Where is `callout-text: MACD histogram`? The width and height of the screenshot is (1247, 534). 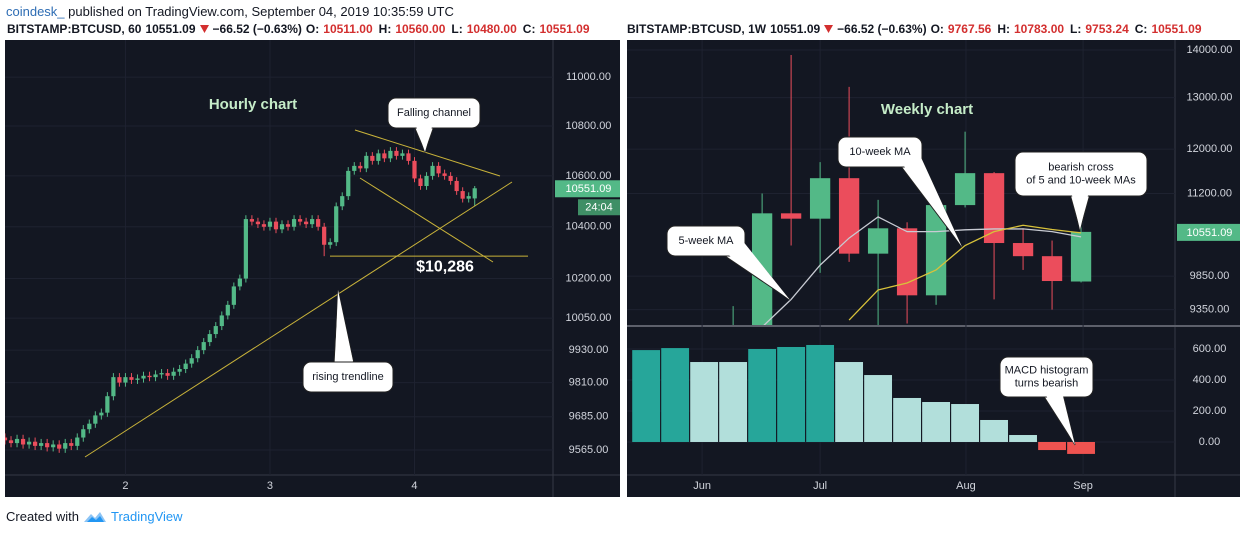 callout-text: MACD histogram is located at coordinates (1047, 370).